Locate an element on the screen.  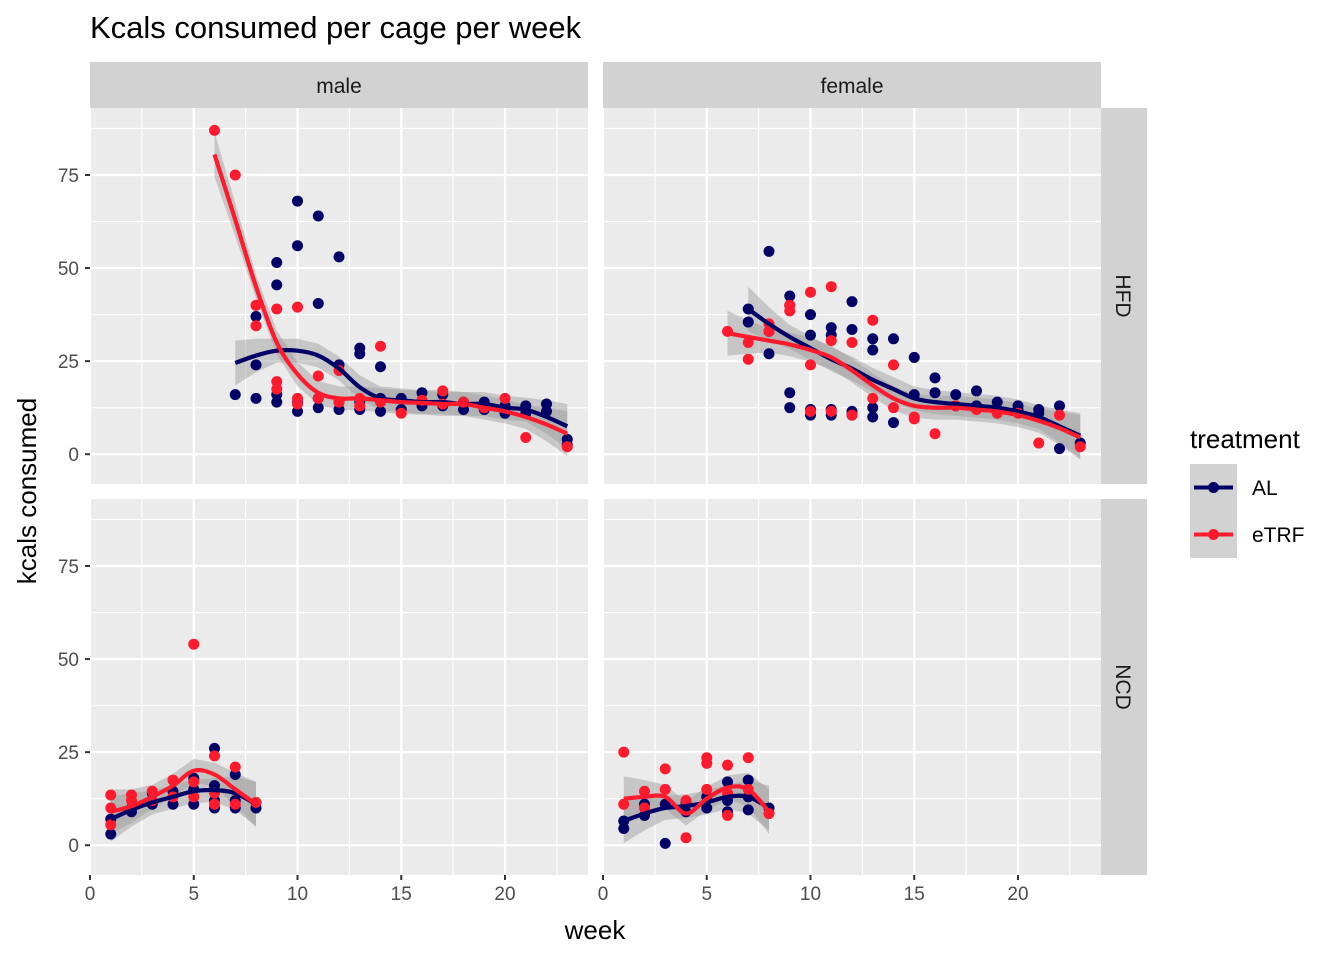
legend: treatment AL eTRF is located at coordinates (1247, 491).